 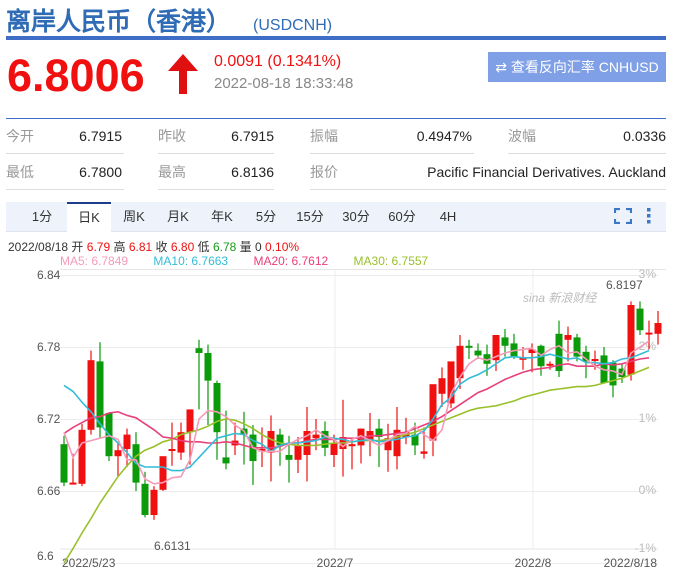 What do you see at coordinates (100, 172) in the screenshot?
I see `stat-value-low: 6.7800` at bounding box center [100, 172].